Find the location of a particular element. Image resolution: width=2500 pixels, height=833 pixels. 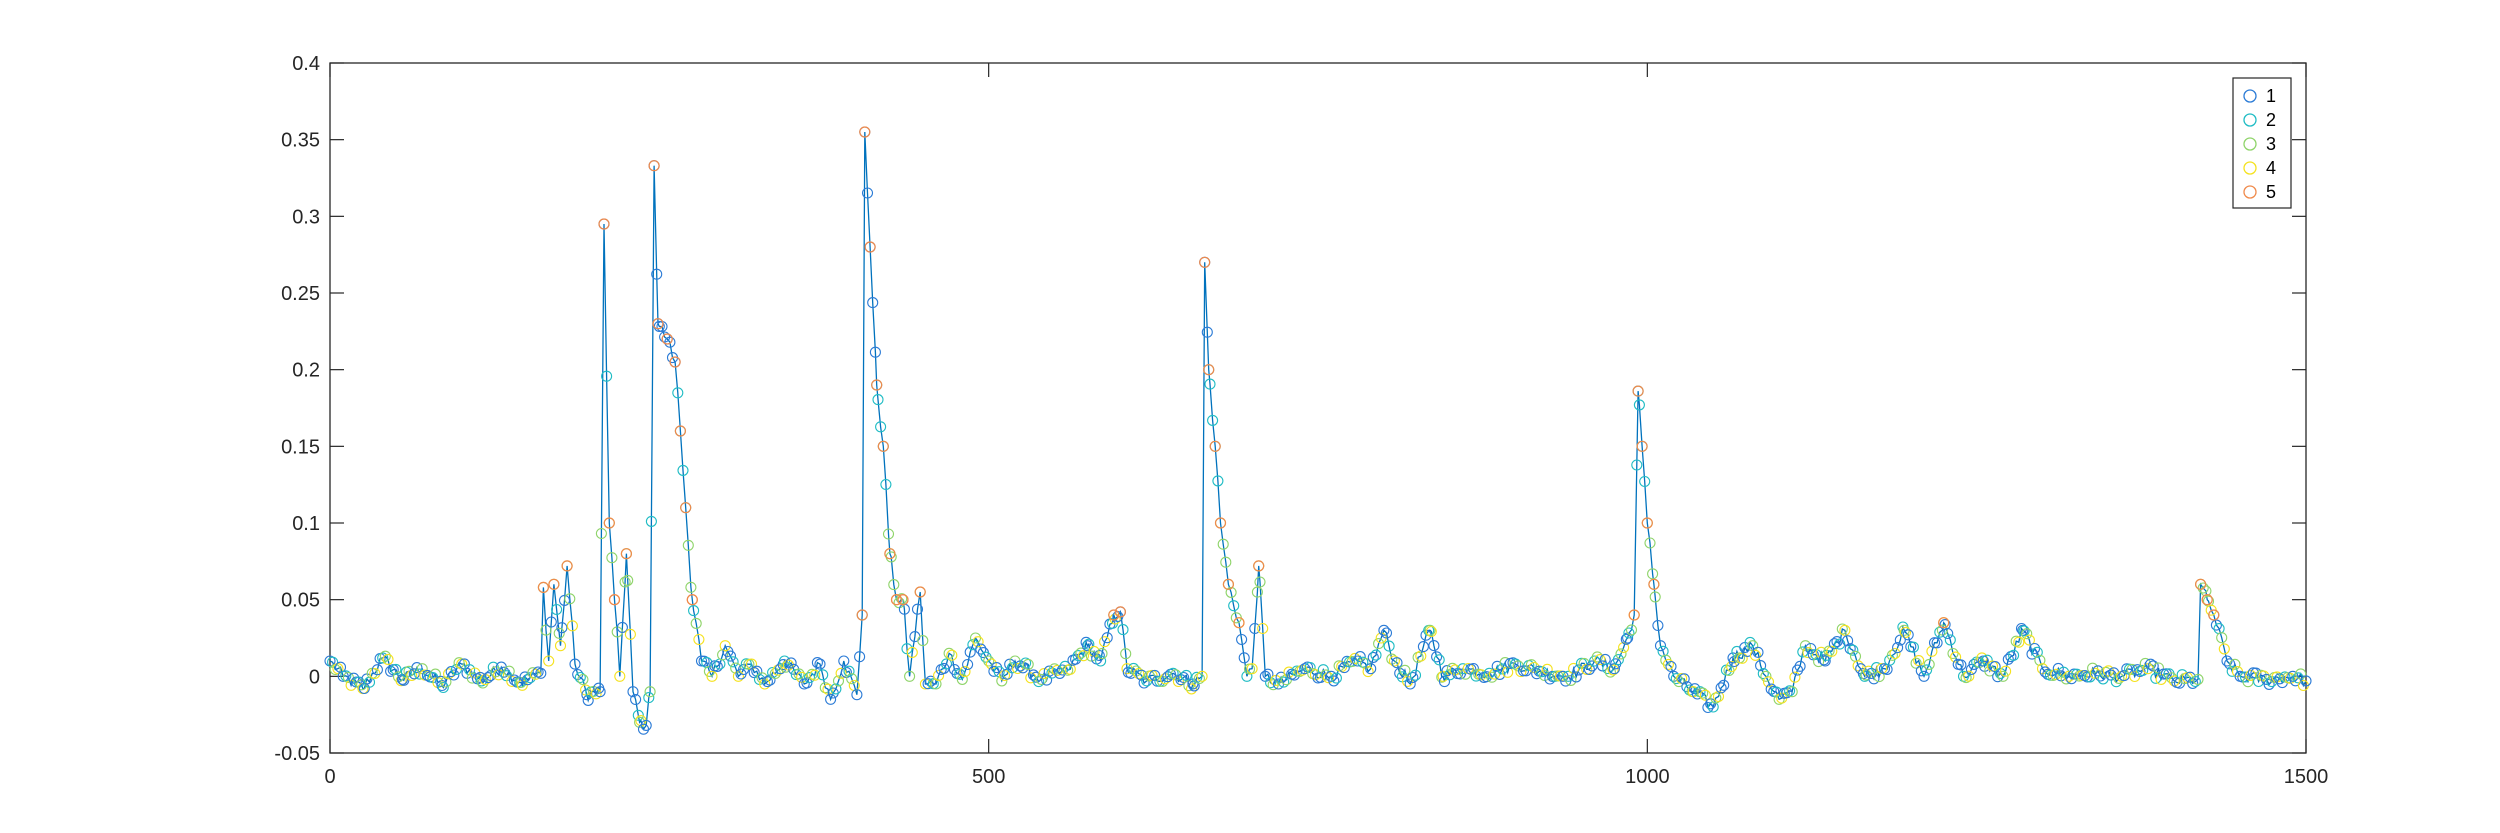

legend-entry-5: 5 is located at coordinates (2259, 192).